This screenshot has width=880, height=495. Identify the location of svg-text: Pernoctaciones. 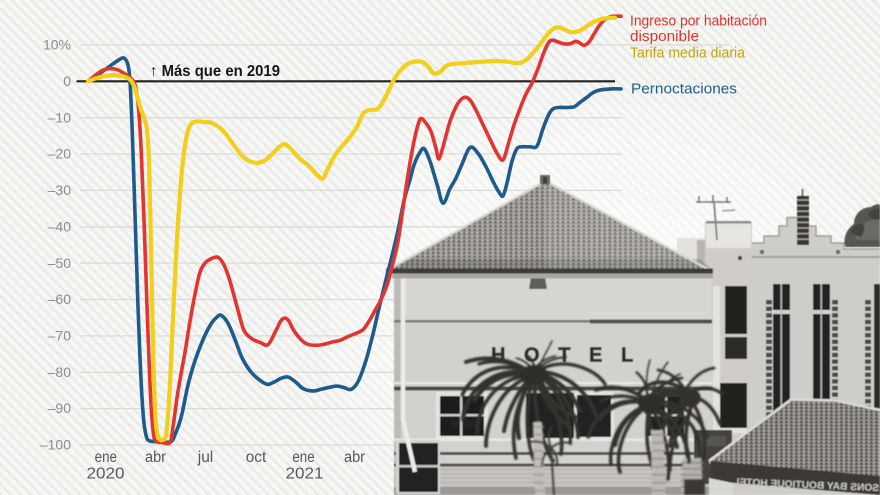
(684, 90).